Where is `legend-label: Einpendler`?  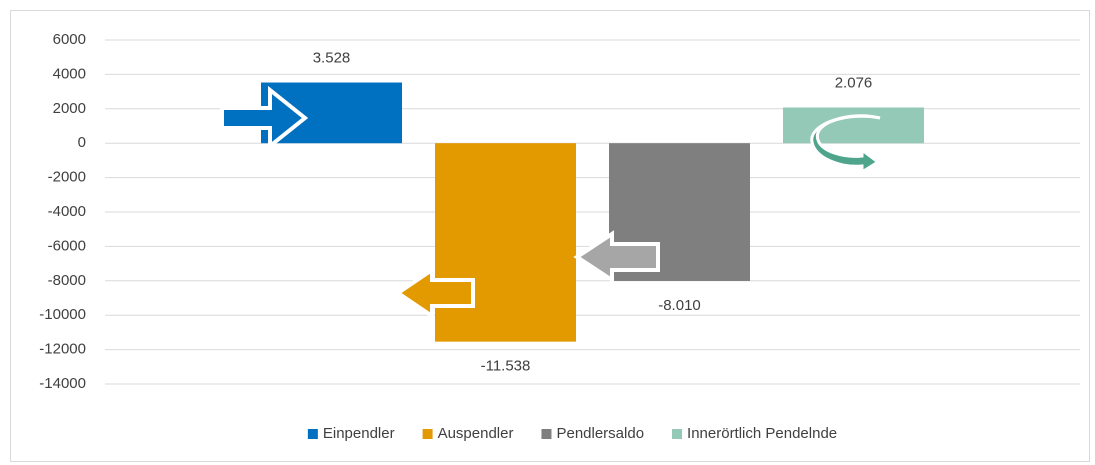
legend-label: Einpendler is located at coordinates (359, 433).